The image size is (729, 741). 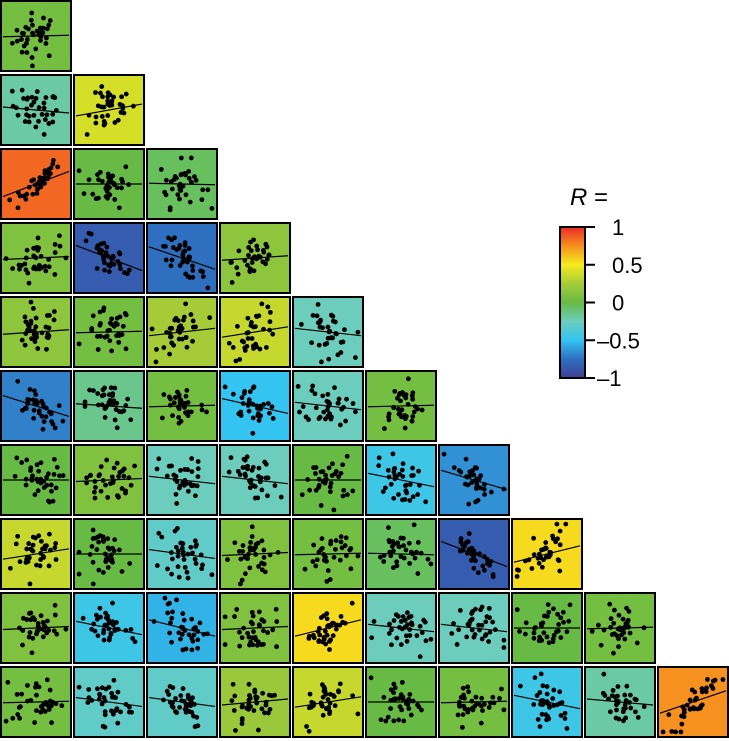 I want to click on colorbar-tick-label: –1, so click(x=609, y=378).